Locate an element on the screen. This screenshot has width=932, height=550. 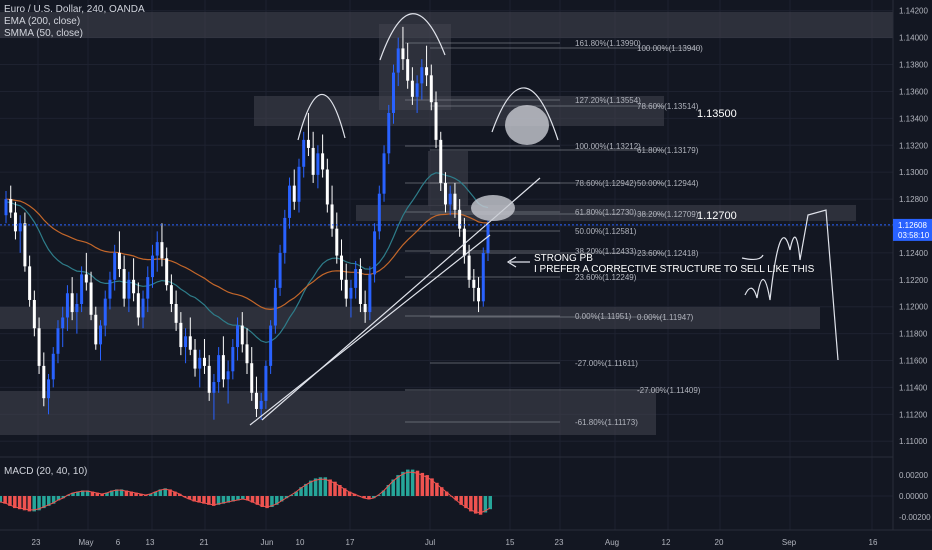
fib-label: -27.00%(1.11611) is located at coordinates (606, 363).